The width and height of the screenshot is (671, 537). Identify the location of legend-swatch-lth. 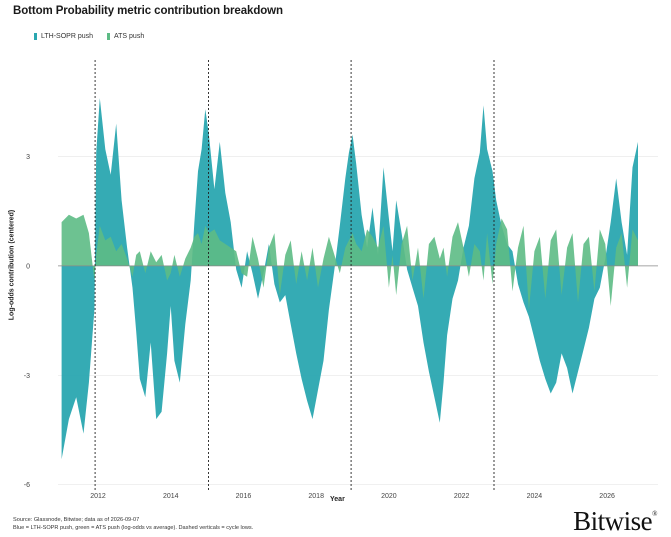
(35, 36).